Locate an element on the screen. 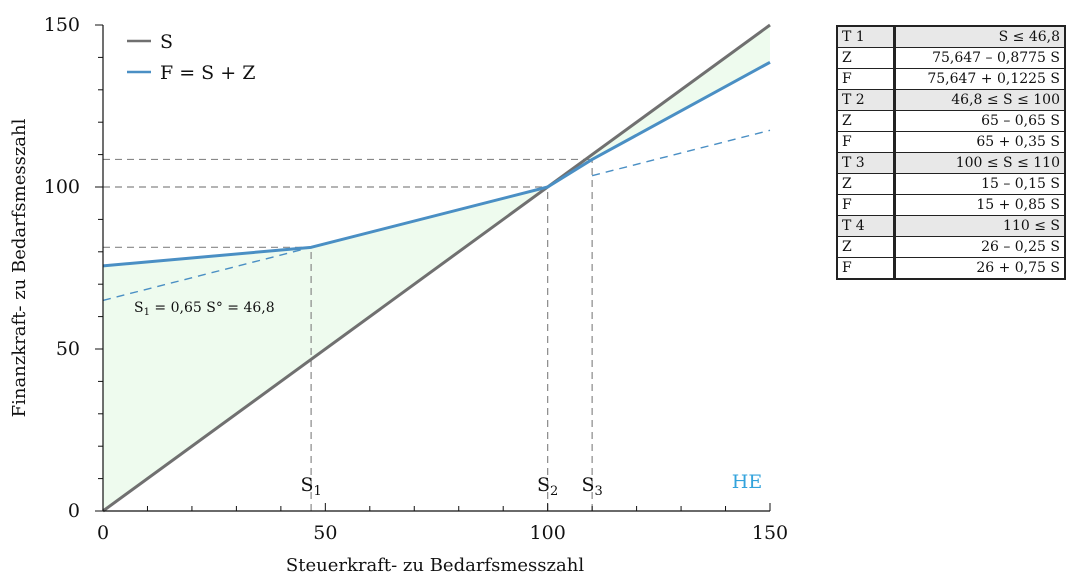 This screenshot has width=1066, height=579. formula-row: F 26 + 0,75 S is located at coordinates (951, 268).